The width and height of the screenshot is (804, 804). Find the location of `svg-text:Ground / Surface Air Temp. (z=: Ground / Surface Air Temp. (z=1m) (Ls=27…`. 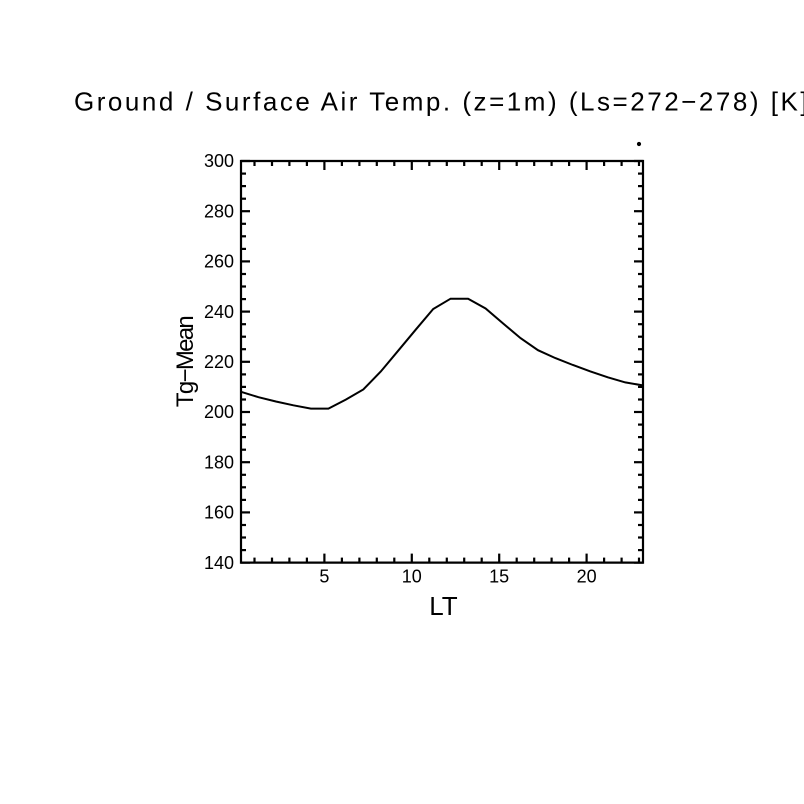

svg-text:Ground / Surface Air Temp. (z=: Ground / Surface Air Temp. (z=1m) (Ls=27… is located at coordinates (439, 102).